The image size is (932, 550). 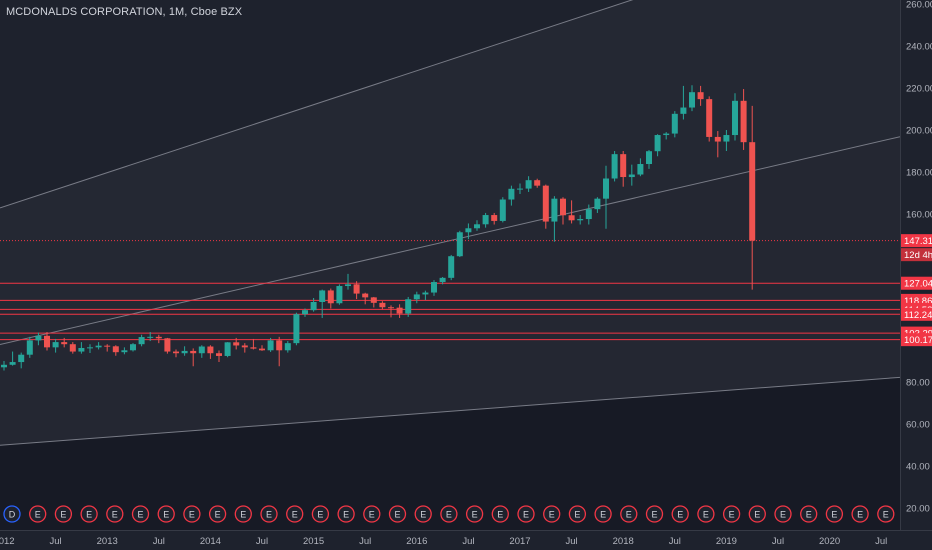 What do you see at coordinates (919, 5) in the screenshot?
I see `price-tick-label: 260.00` at bounding box center [919, 5].